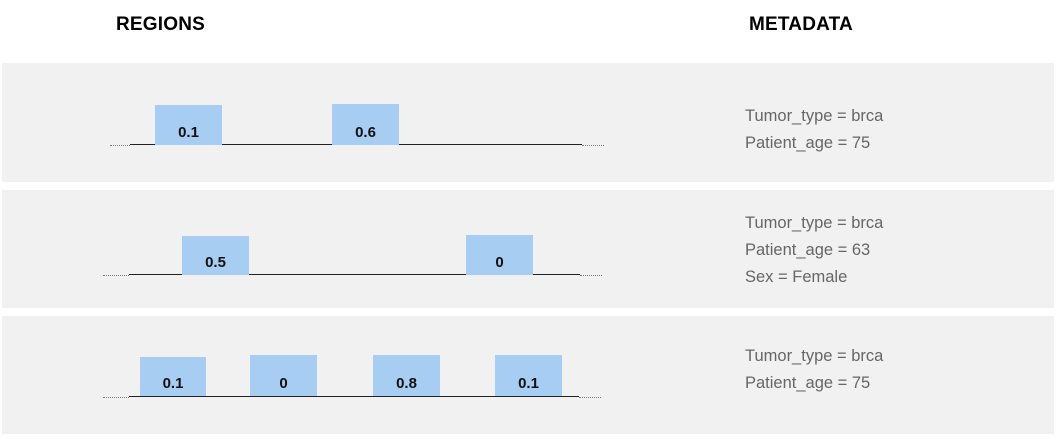  I want to click on regions-column-header: REGIONS, so click(161, 24).